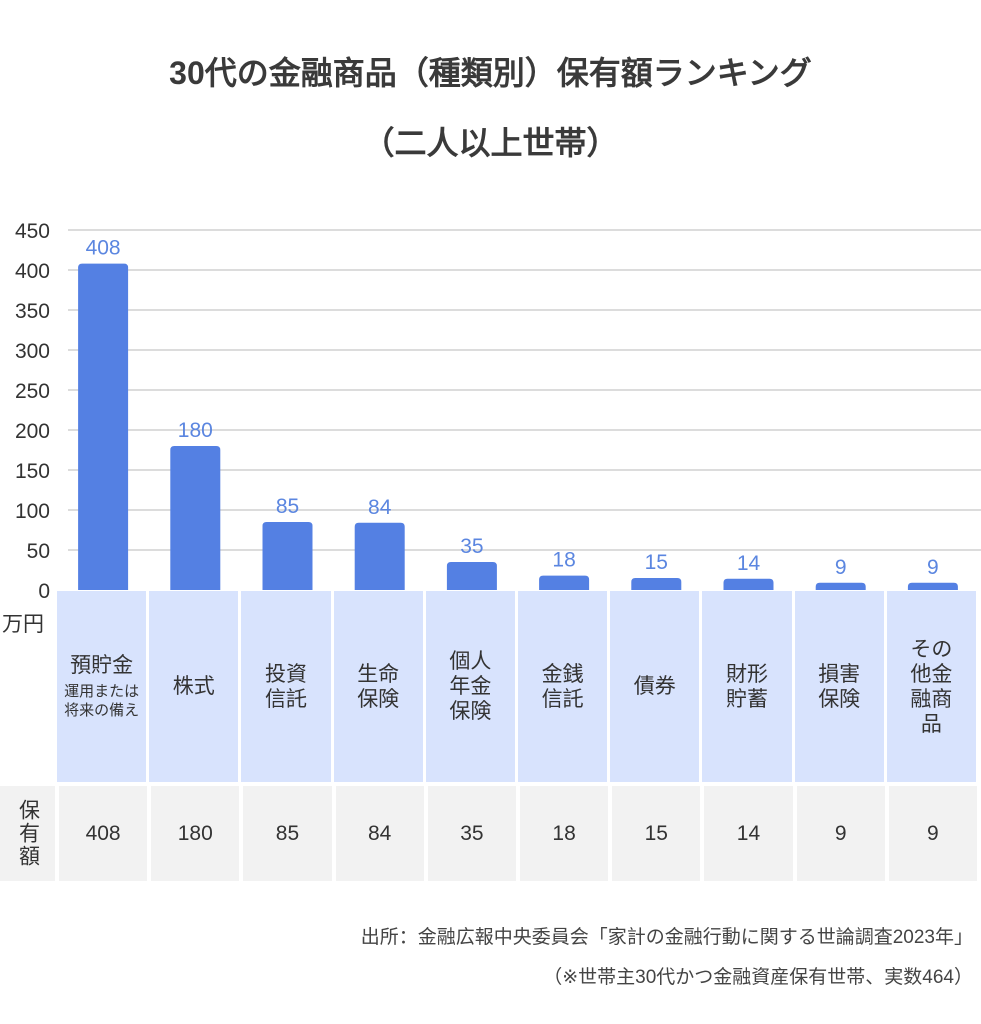 The width and height of the screenshot is (981, 1024). What do you see at coordinates (102, 701) in the screenshot?
I see `category-sublabel: 運用または将来の備え` at bounding box center [102, 701].